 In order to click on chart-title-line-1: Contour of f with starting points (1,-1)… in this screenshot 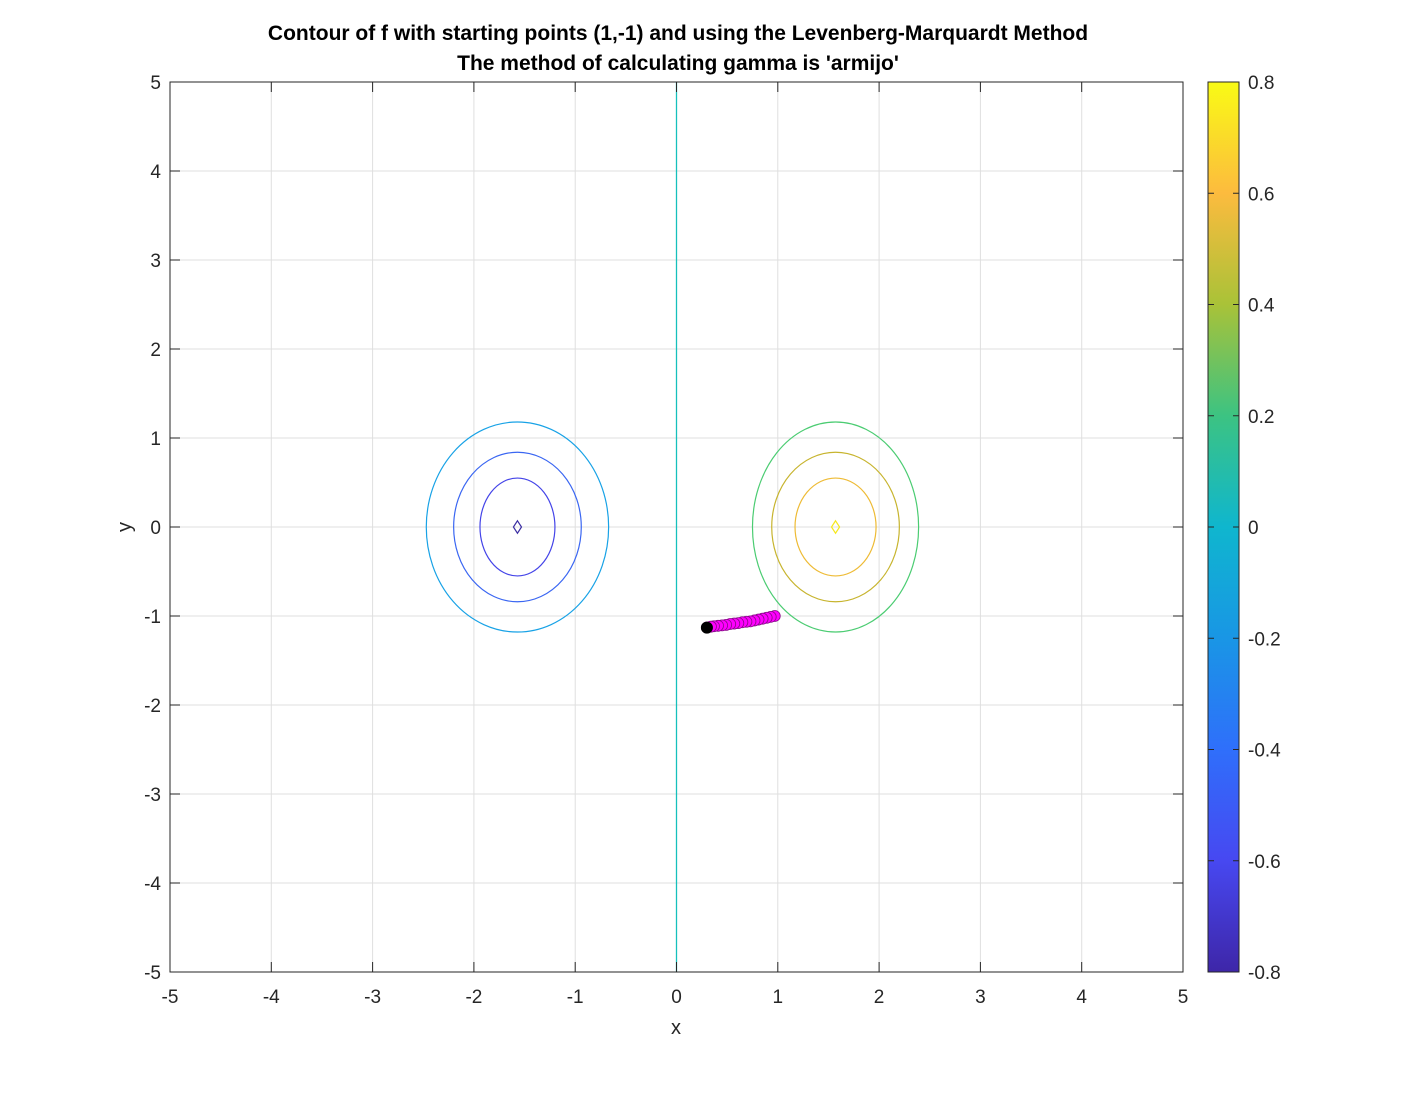, I will do `click(678, 33)`.